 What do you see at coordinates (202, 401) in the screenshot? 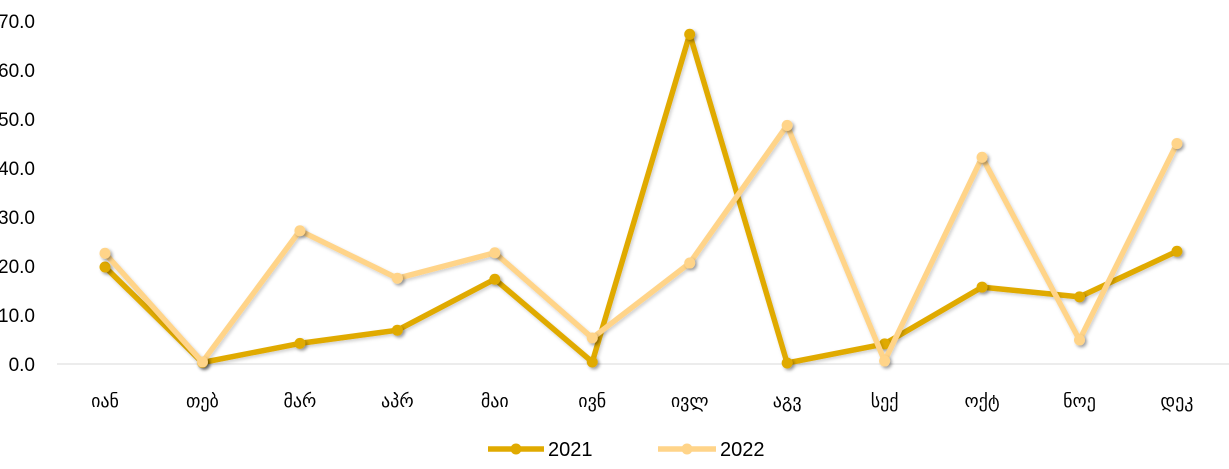
I see `x-tick-label: თებ` at bounding box center [202, 401].